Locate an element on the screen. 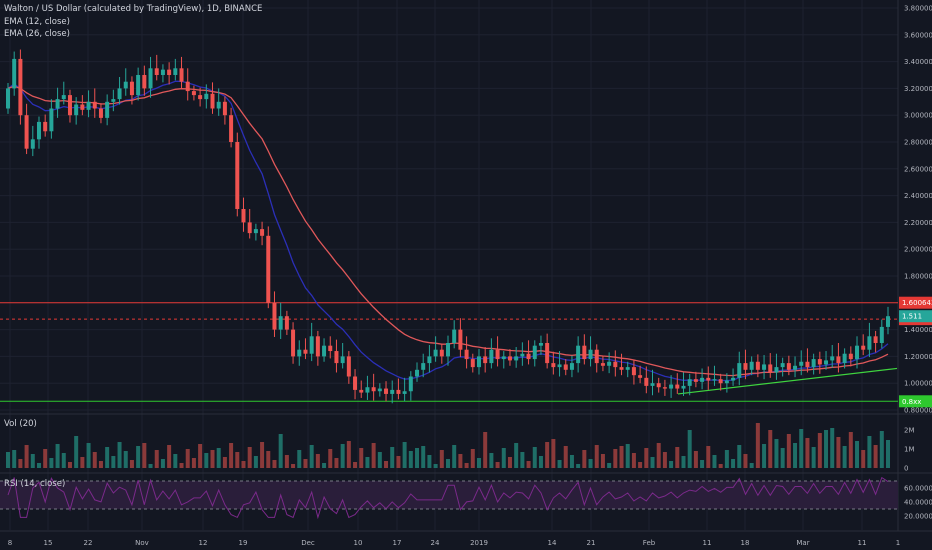 The height and width of the screenshot is (550, 932). price-tick-label: 3.600000 is located at coordinates (918, 35).